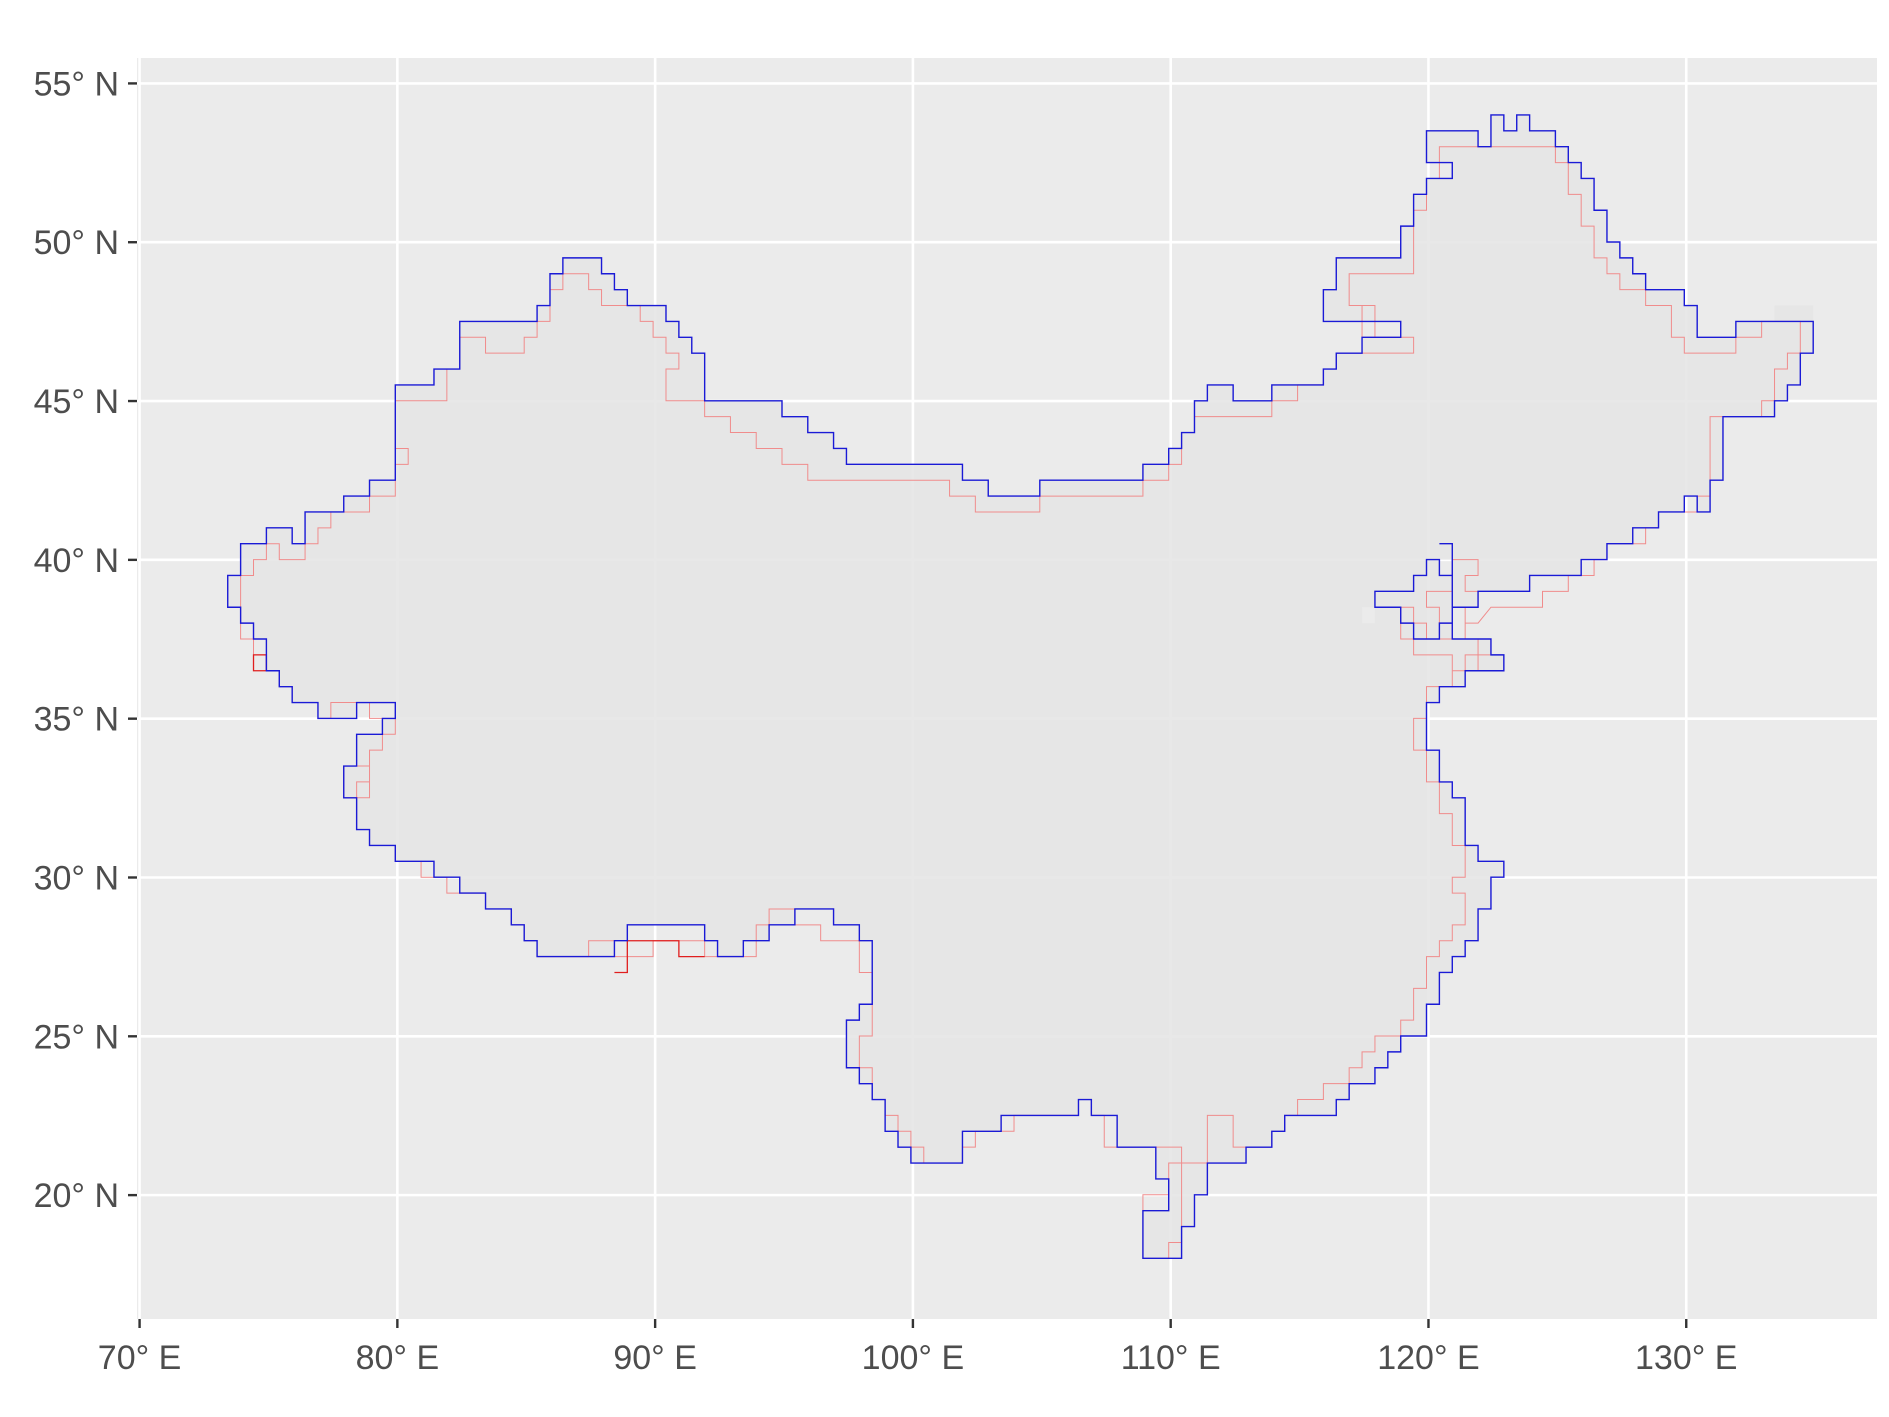 The image size is (1889, 1417). Describe the element at coordinates (76, 1196) in the screenshot. I see `y-tick-label: 20° N` at that location.